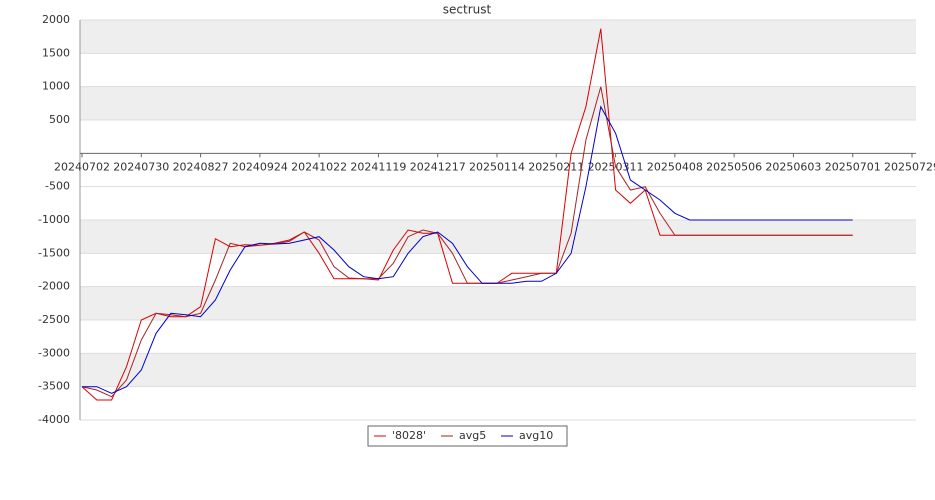 This screenshot has height=500, width=935. What do you see at coordinates (54, 319) in the screenshot?
I see `y-tick-label: -2500` at bounding box center [54, 319].